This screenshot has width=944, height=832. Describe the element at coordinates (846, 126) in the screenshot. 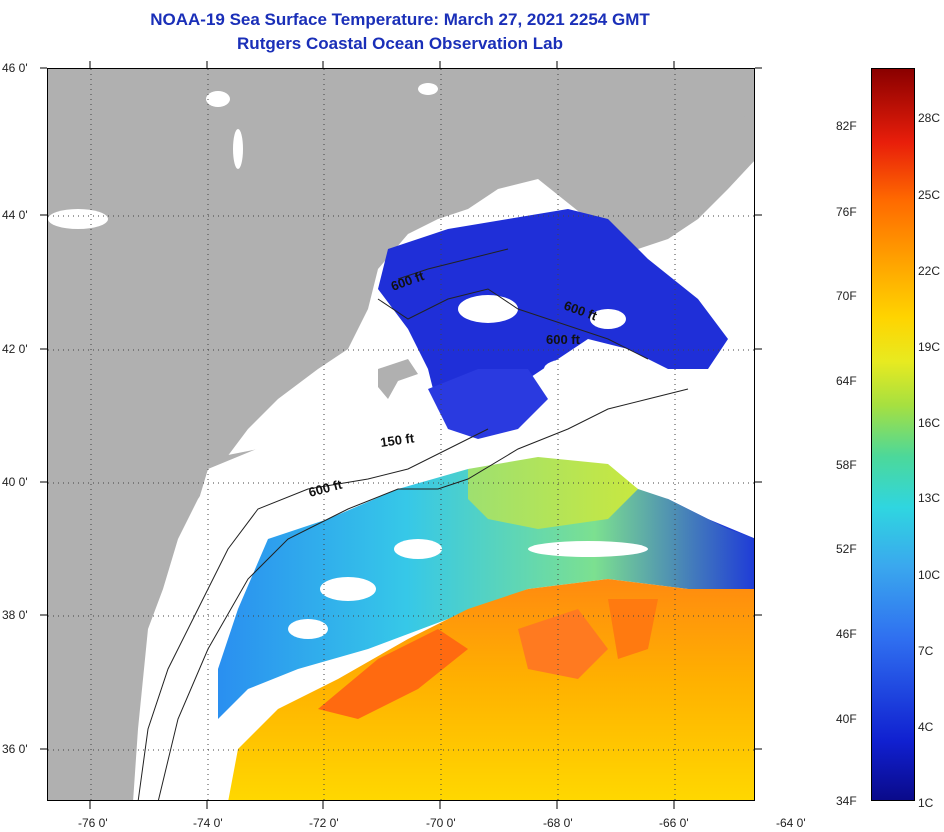

I see `colorbar-f-82: 82F` at that location.